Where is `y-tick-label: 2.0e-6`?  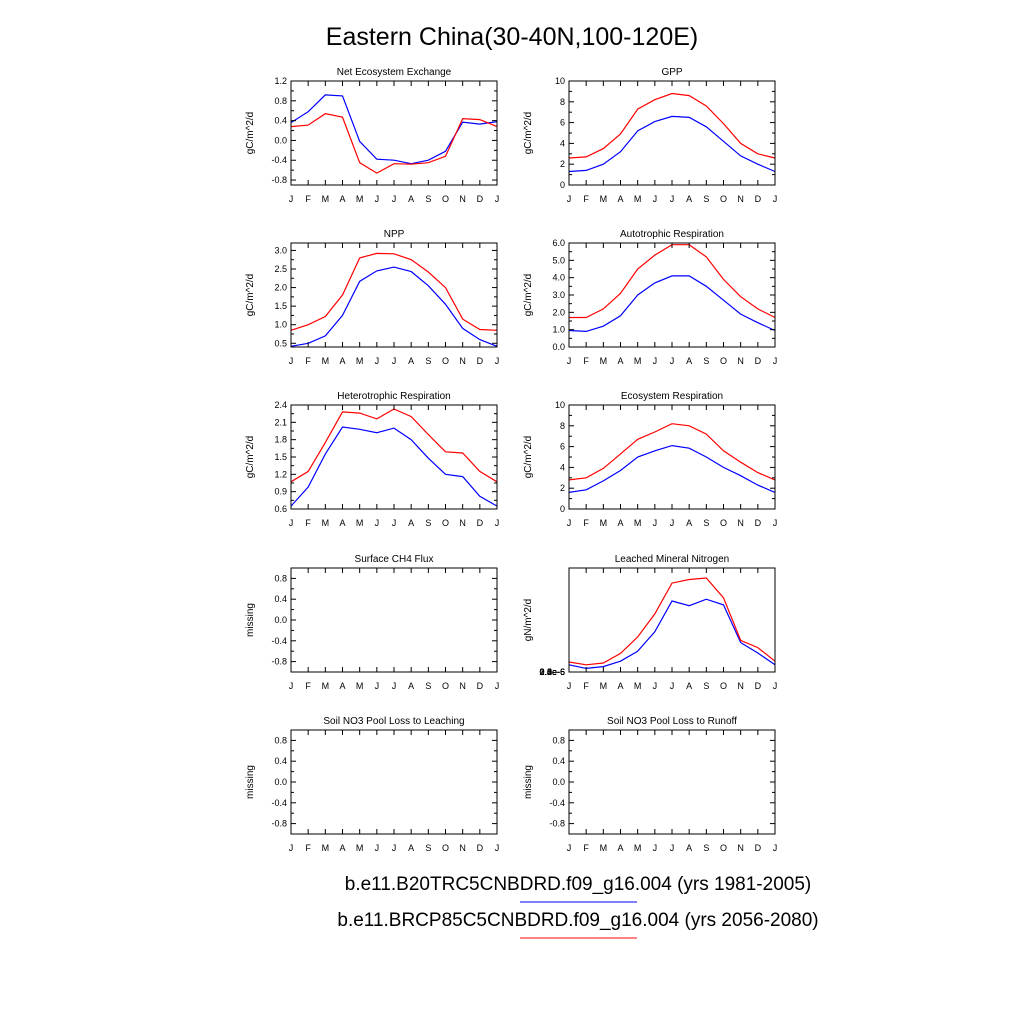 y-tick-label: 2.0e-6 is located at coordinates (552, 672).